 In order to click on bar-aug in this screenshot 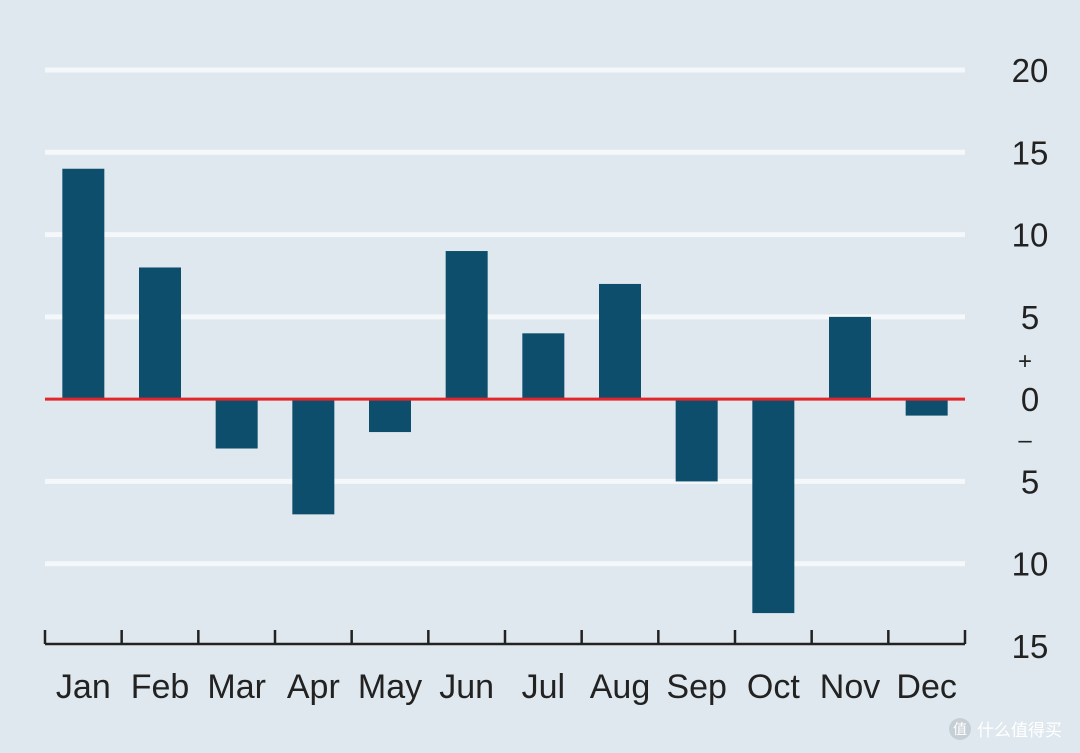, I will do `click(620, 341)`.